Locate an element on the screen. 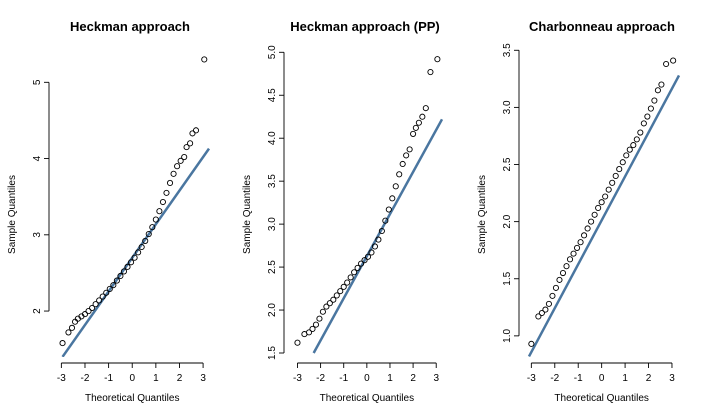  x-tick-label: -2 is located at coordinates (85, 378).